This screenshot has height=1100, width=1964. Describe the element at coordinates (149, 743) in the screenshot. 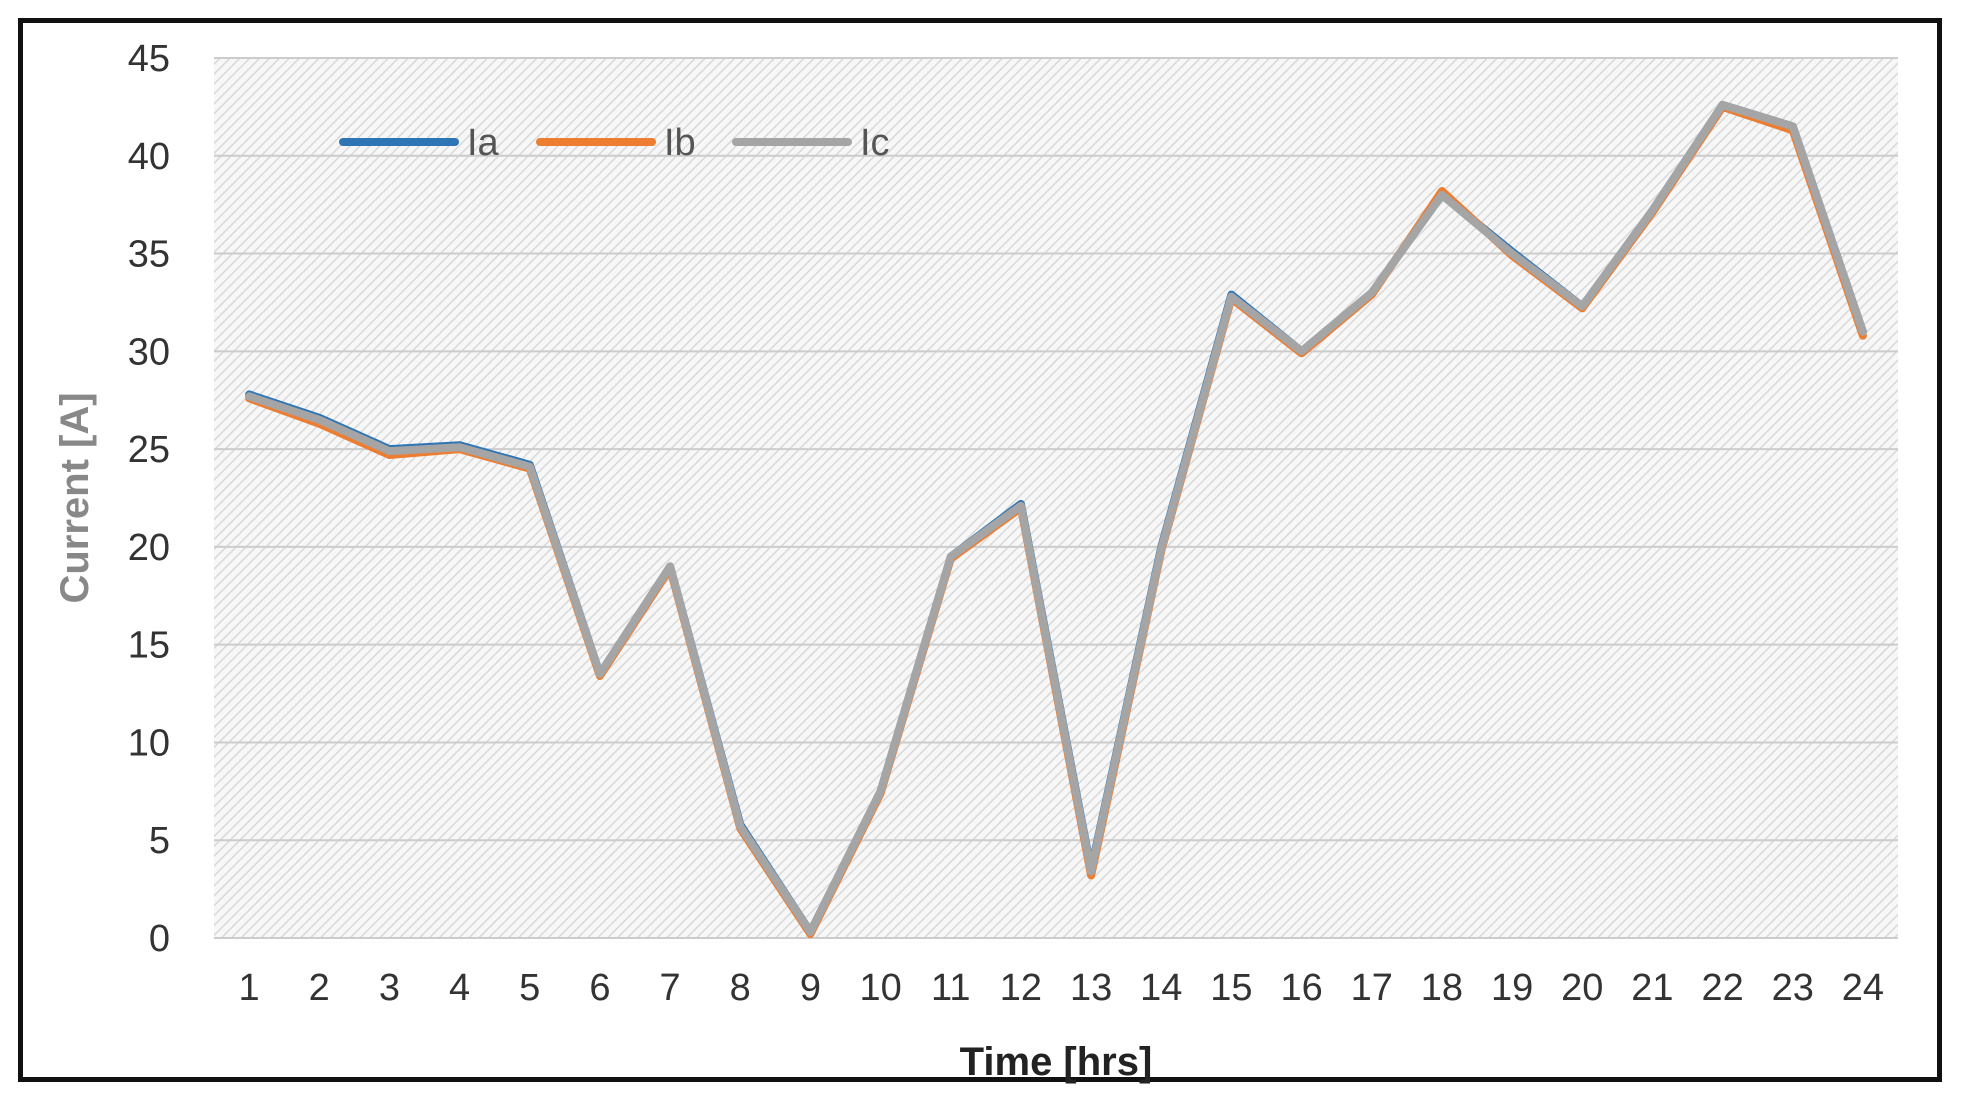

I see `y-tick-label: 10` at that location.